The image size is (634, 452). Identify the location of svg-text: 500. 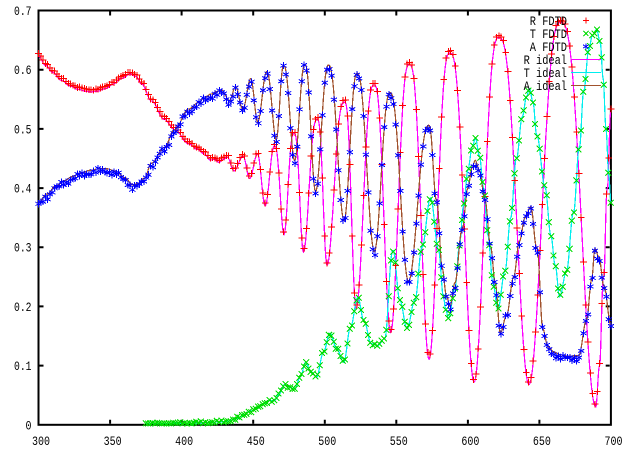
(327, 441).